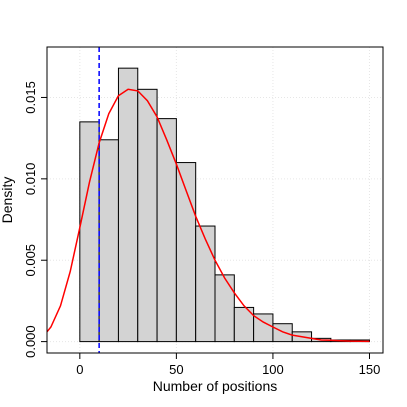  What do you see at coordinates (273, 369) in the screenshot?
I see `x-tick-label: 100` at bounding box center [273, 369].